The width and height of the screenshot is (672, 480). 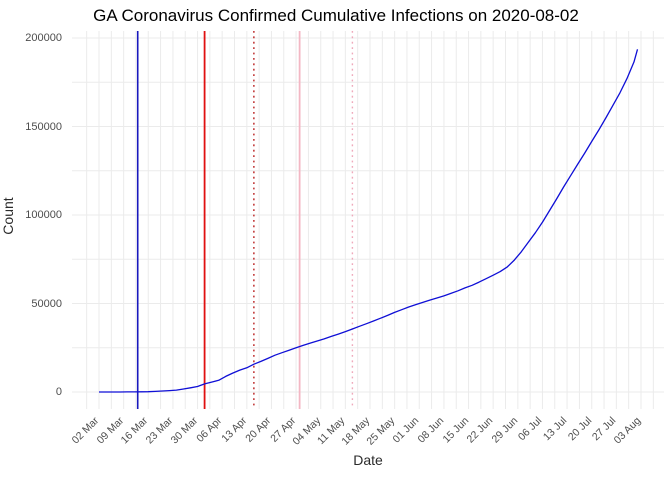 What do you see at coordinates (43, 38) in the screenshot?
I see `y-tick-label: 200000` at bounding box center [43, 38].